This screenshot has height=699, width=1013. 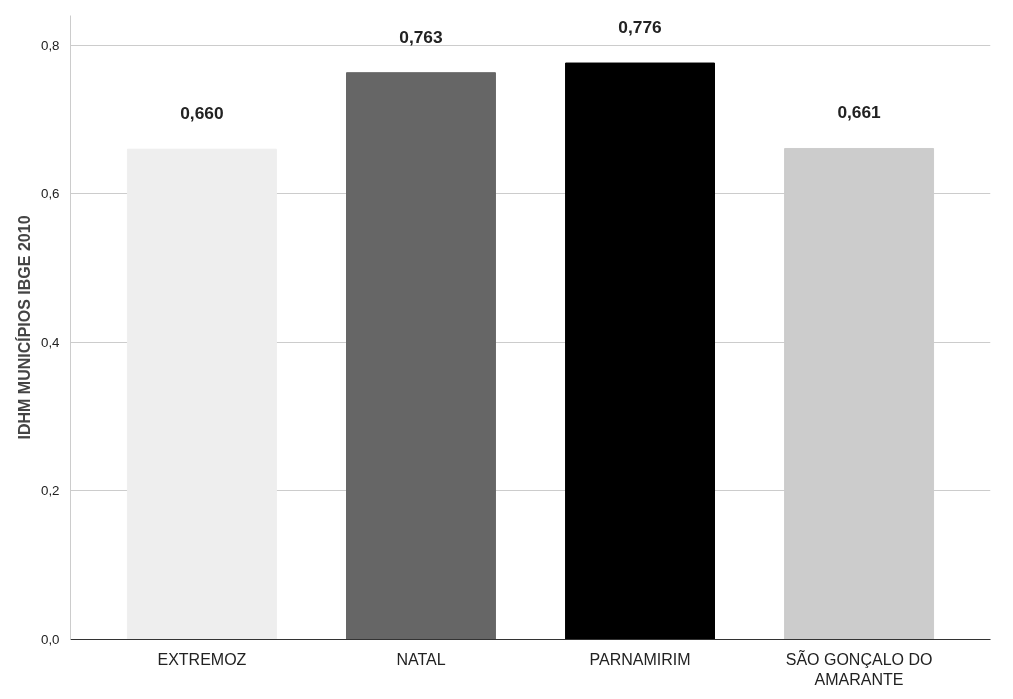 I want to click on data-label: 0,660, so click(x=202, y=113).